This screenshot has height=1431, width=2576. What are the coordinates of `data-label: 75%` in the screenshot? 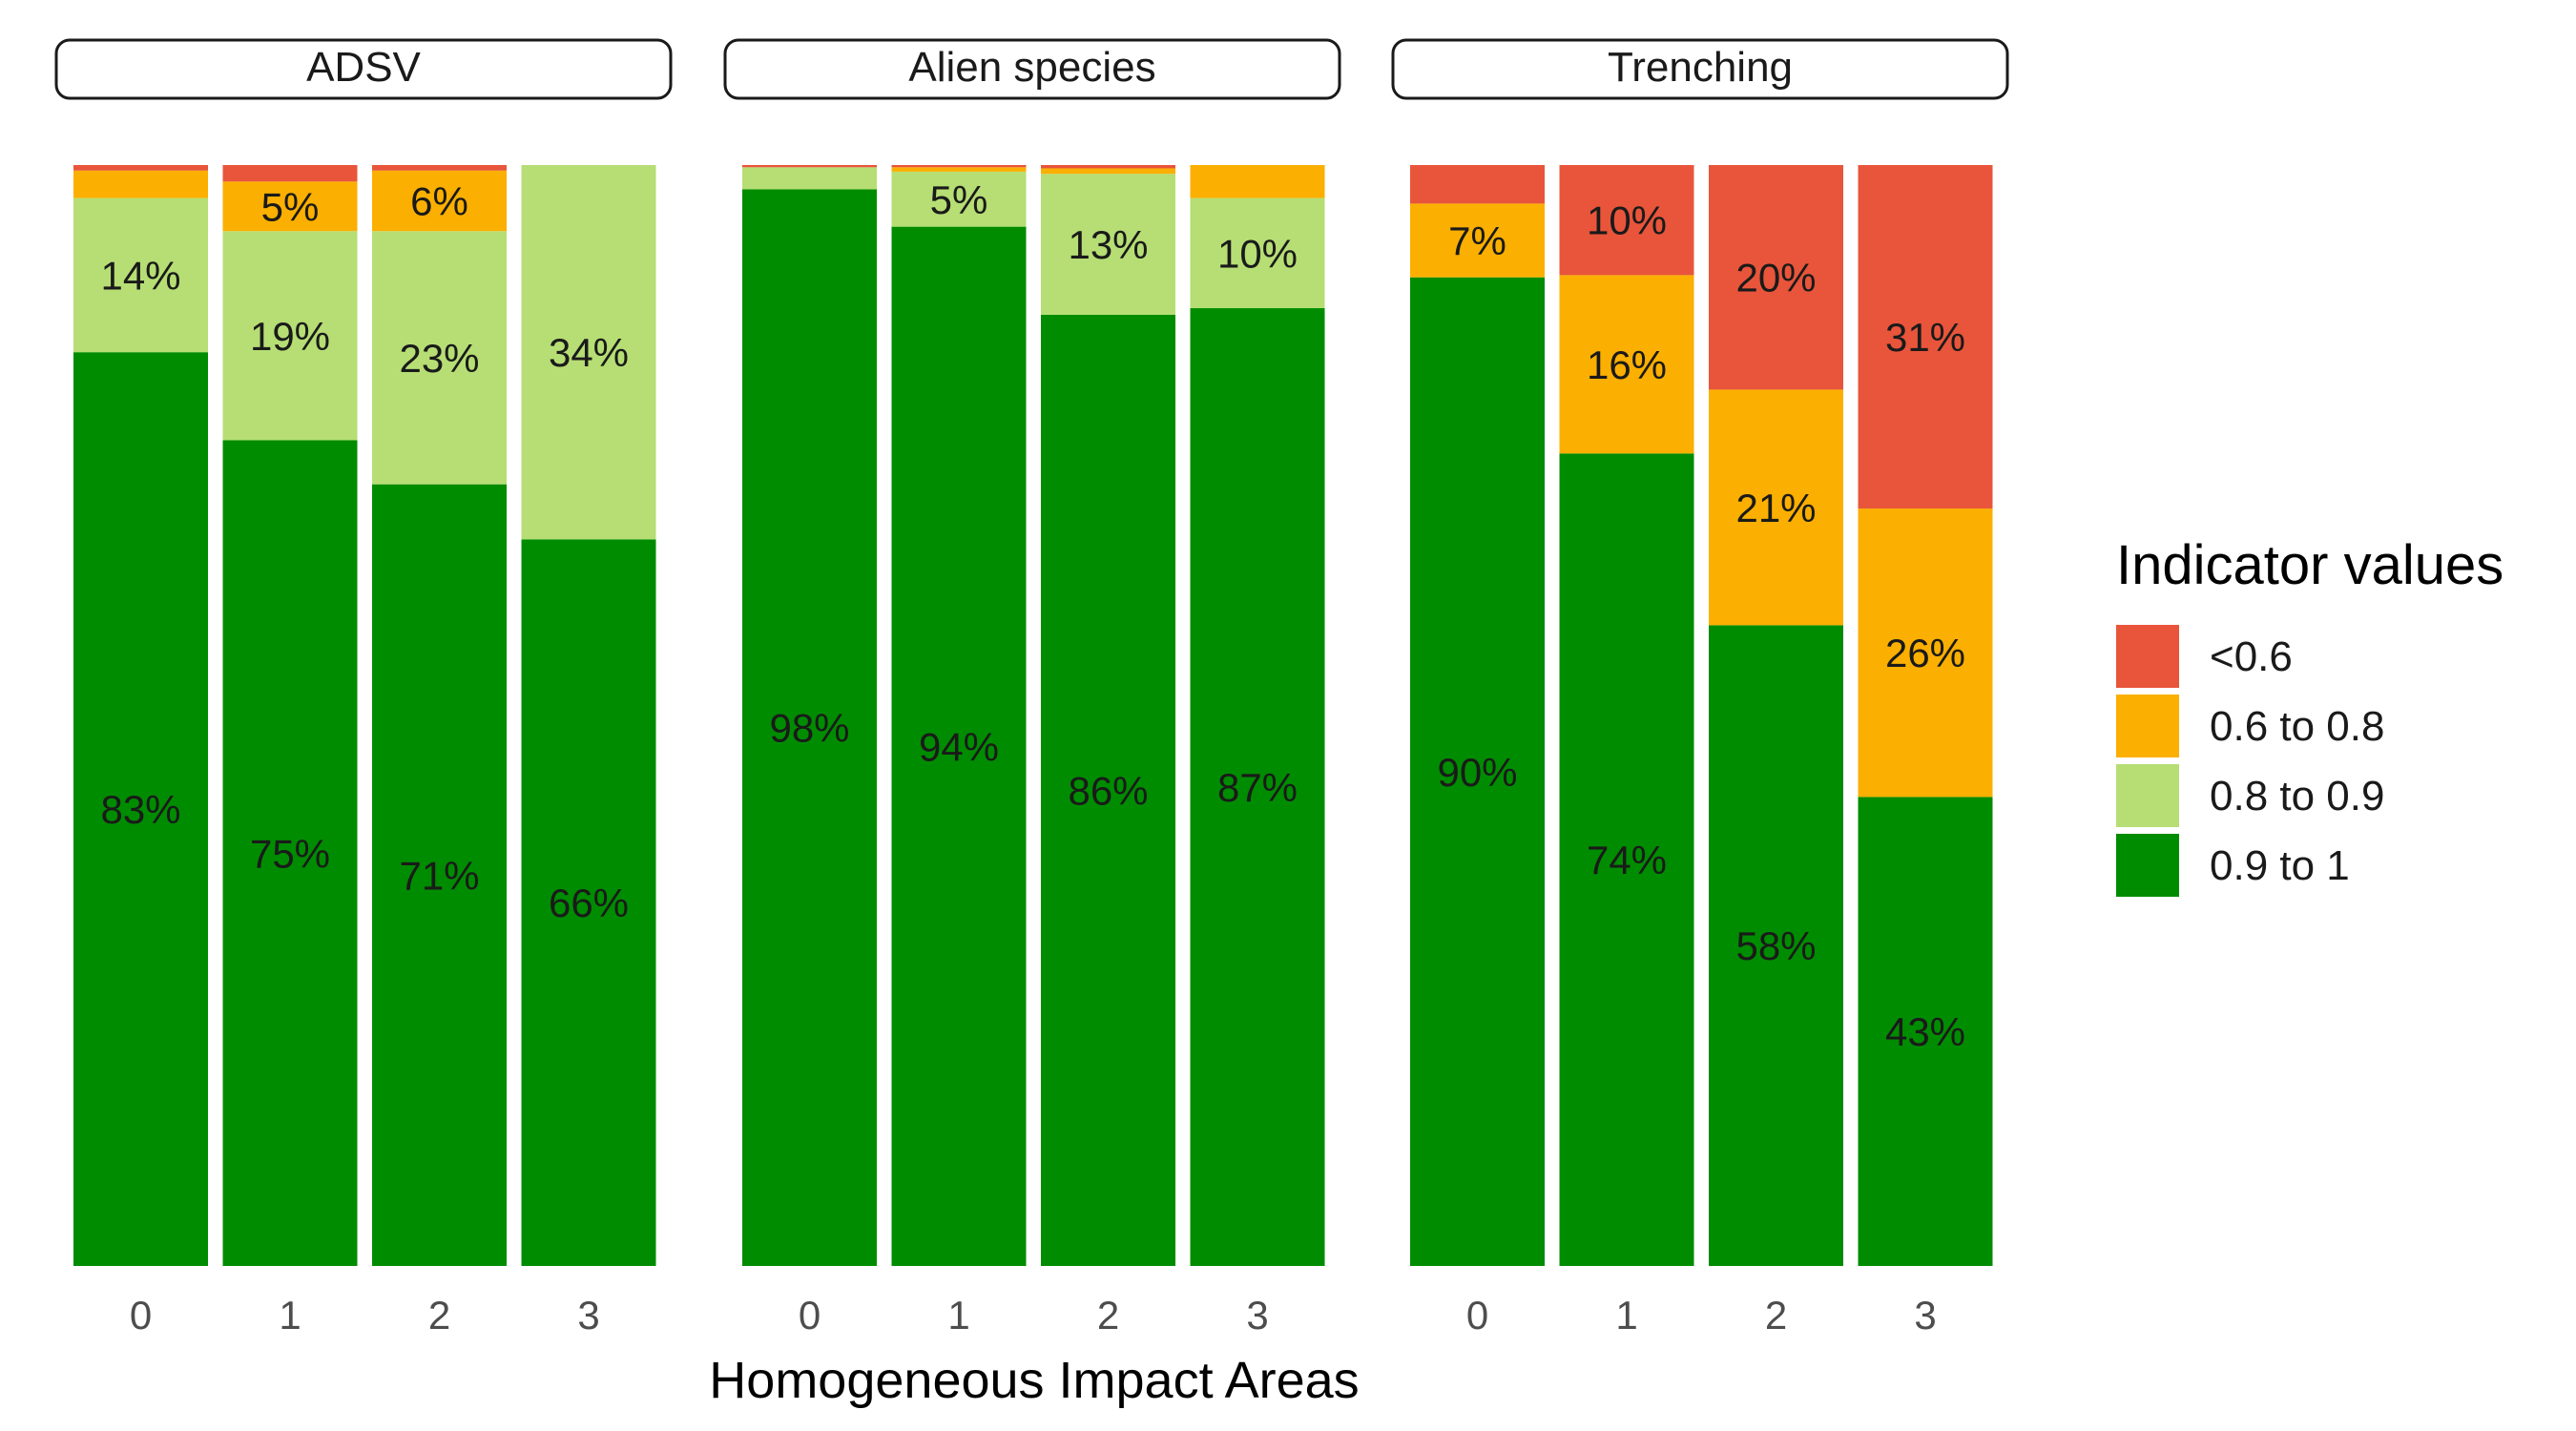 It's located at (290, 853).